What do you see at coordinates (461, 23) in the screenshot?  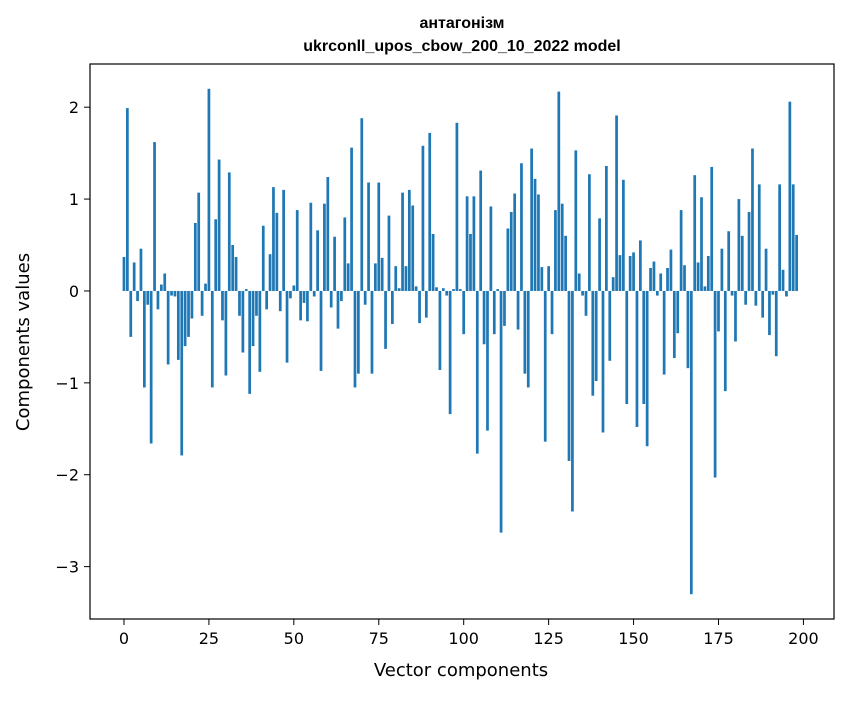 I see `chart-title-line-1: антагонізм` at bounding box center [461, 23].